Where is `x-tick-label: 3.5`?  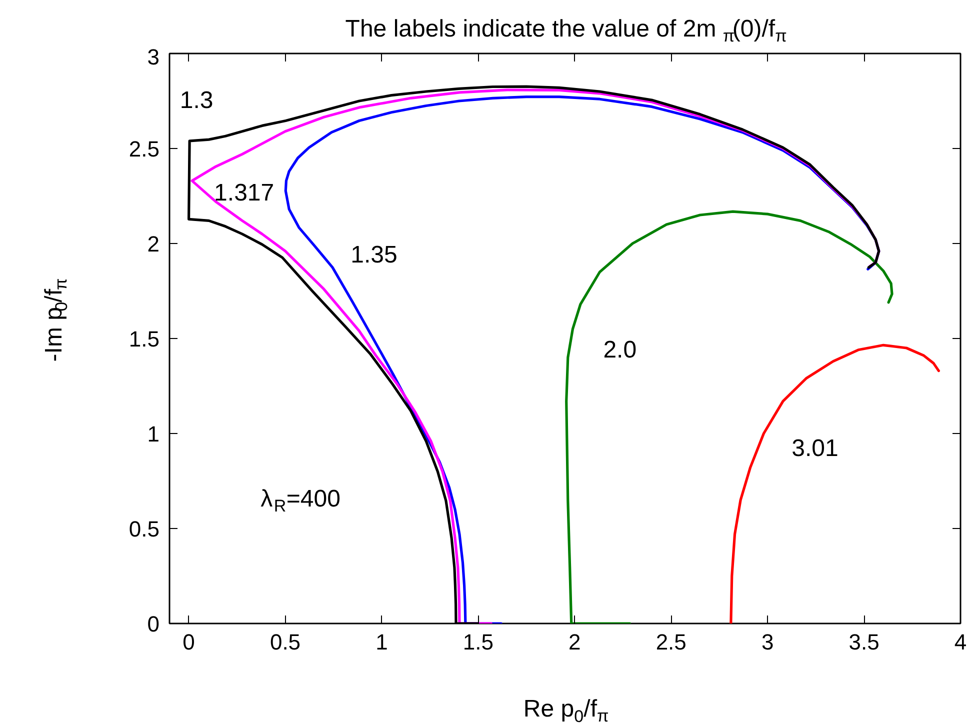 x-tick-label: 3.5 is located at coordinates (864, 642).